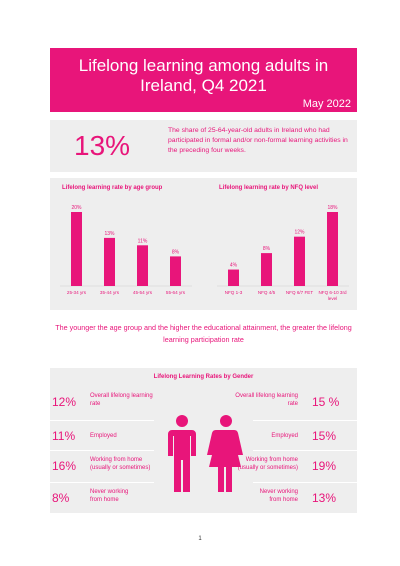  Describe the element at coordinates (234, 292) in the screenshot. I see `chart-category-label: NFQ 1-3` at that location.